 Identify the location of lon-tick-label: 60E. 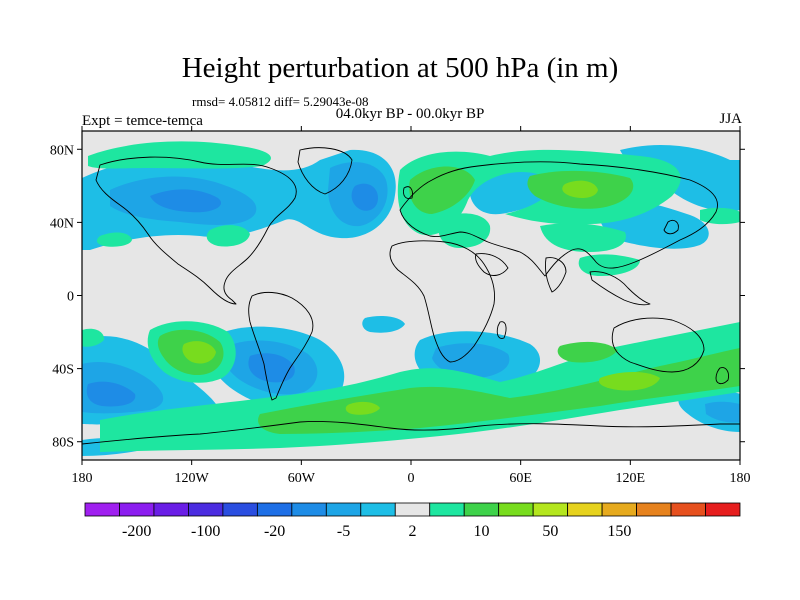
(520, 478).